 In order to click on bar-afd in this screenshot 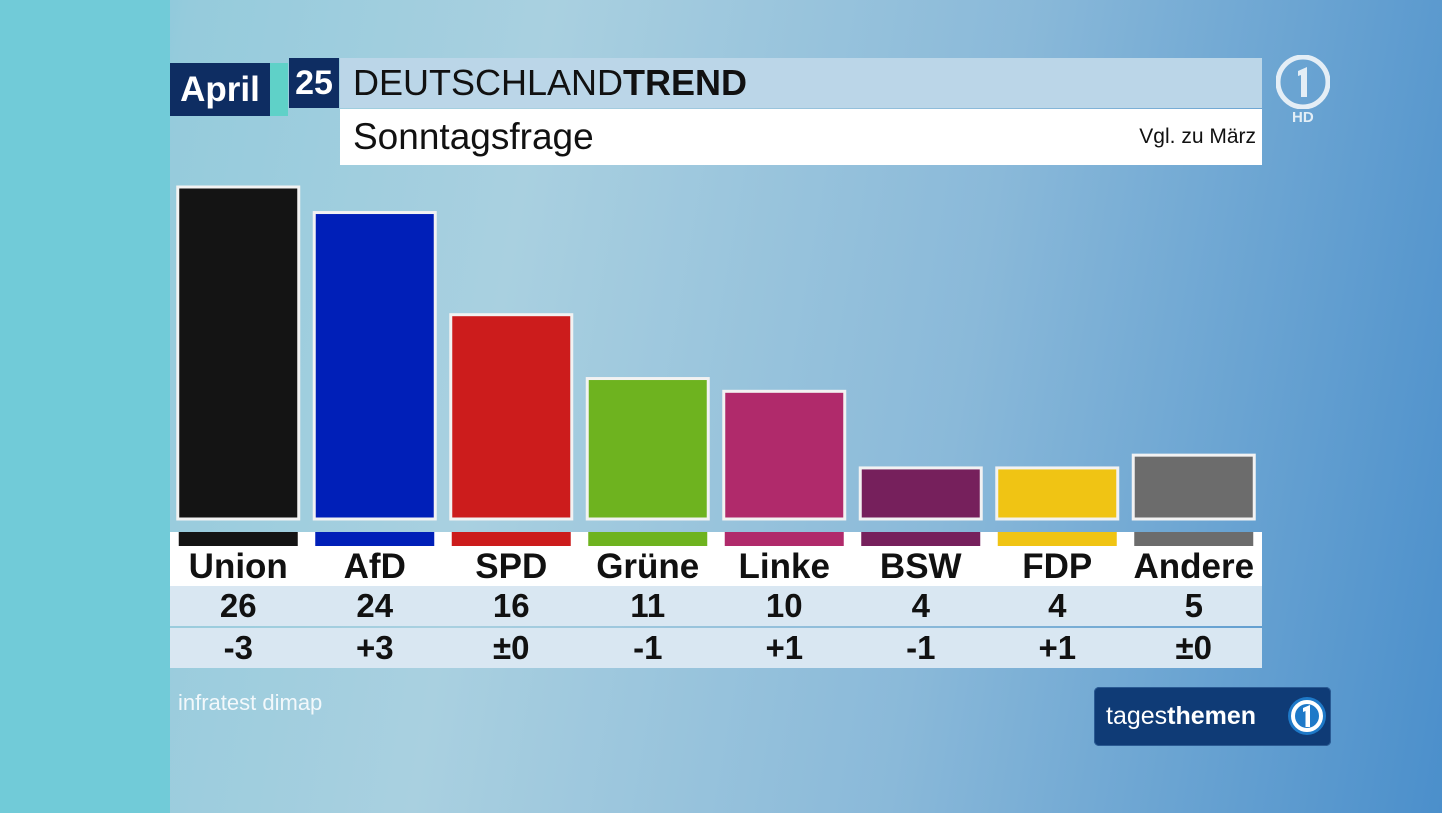, I will do `click(374, 366)`.